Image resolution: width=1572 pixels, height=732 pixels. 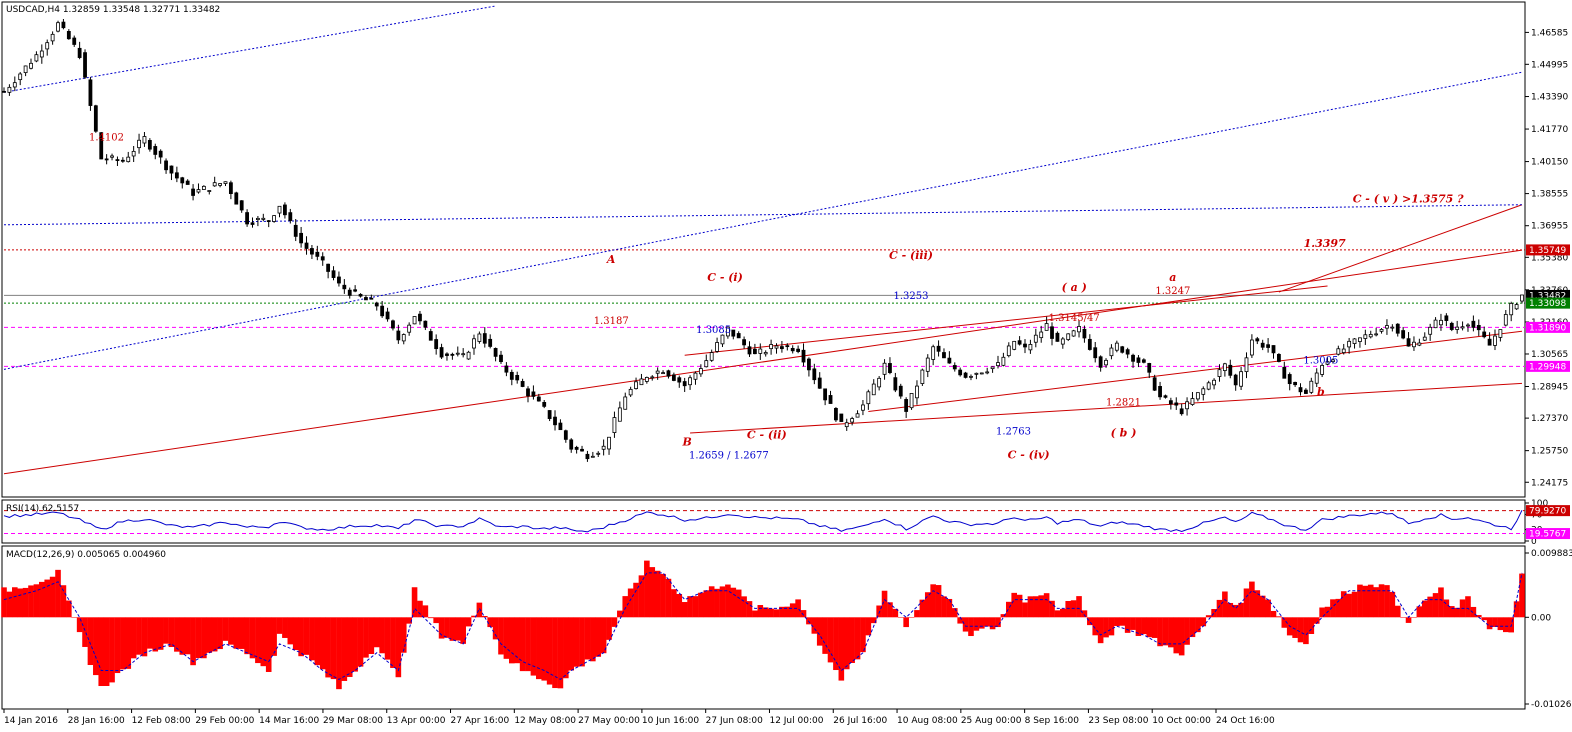 I want to click on trend-blue-dotted-flat, so click(x=763, y=215).